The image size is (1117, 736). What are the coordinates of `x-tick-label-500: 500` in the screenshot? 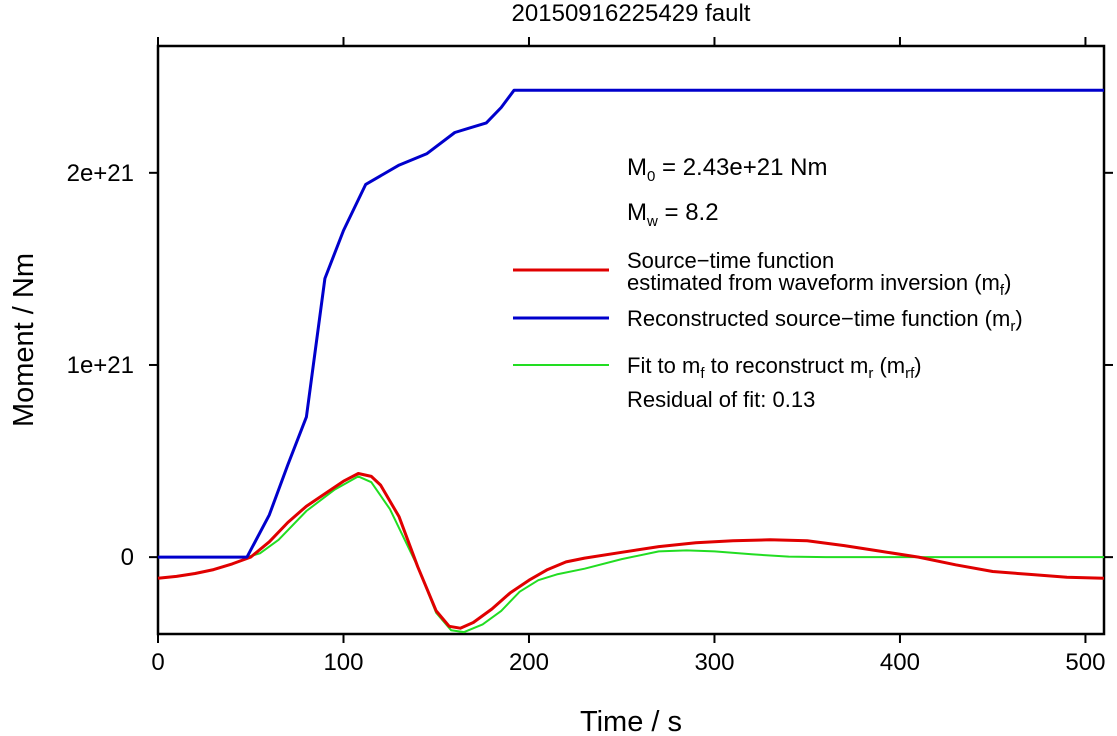 It's located at (1085, 662).